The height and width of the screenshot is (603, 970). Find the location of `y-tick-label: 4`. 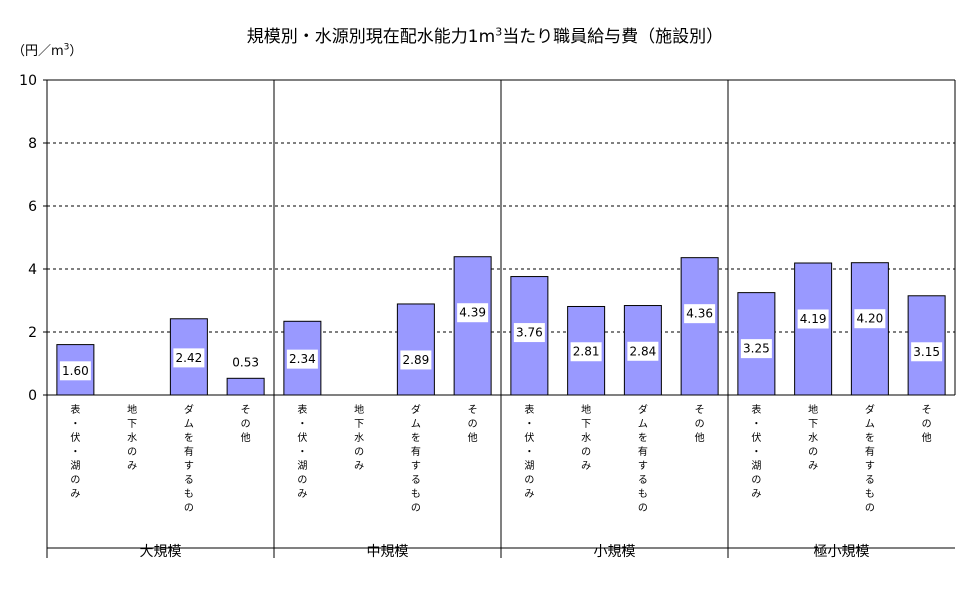

y-tick-label: 4 is located at coordinates (32, 270).